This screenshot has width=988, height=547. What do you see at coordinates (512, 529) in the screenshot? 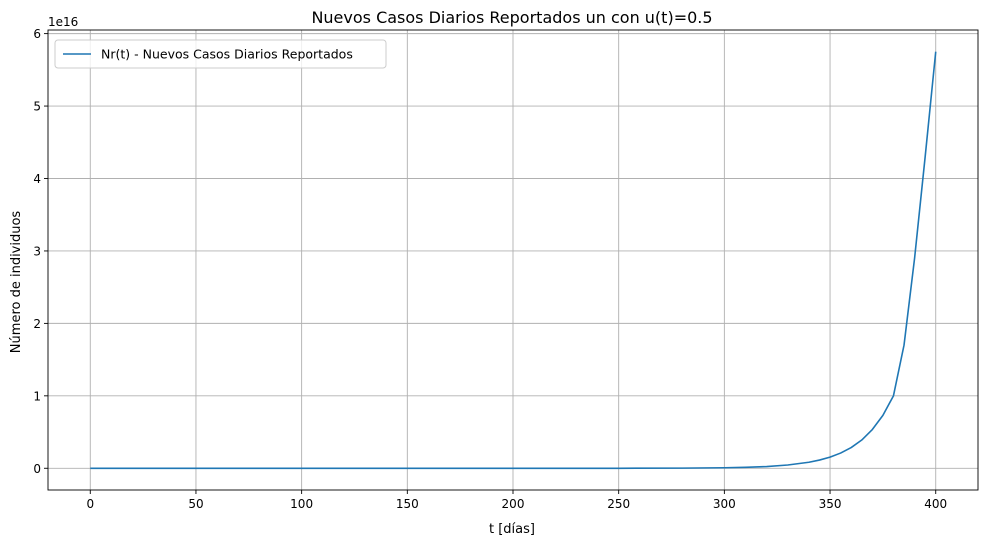
I see `x-axis-label: t [días]` at bounding box center [512, 529].